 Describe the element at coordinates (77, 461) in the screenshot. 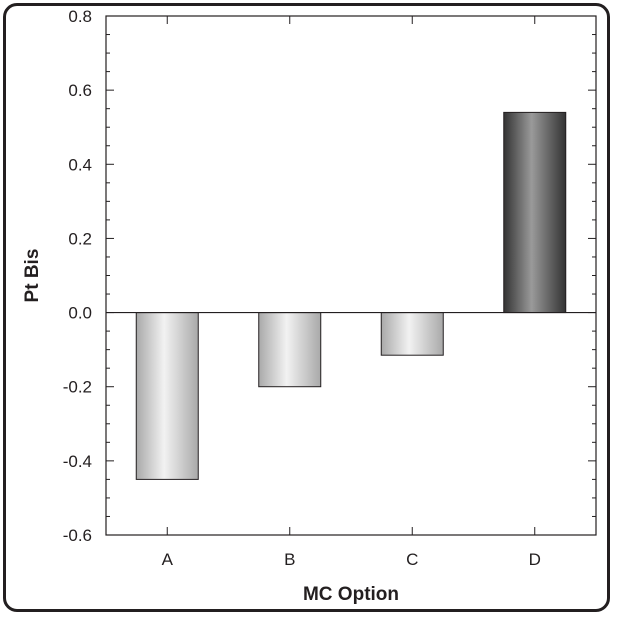

I see `y-tick-label: -0.4` at that location.